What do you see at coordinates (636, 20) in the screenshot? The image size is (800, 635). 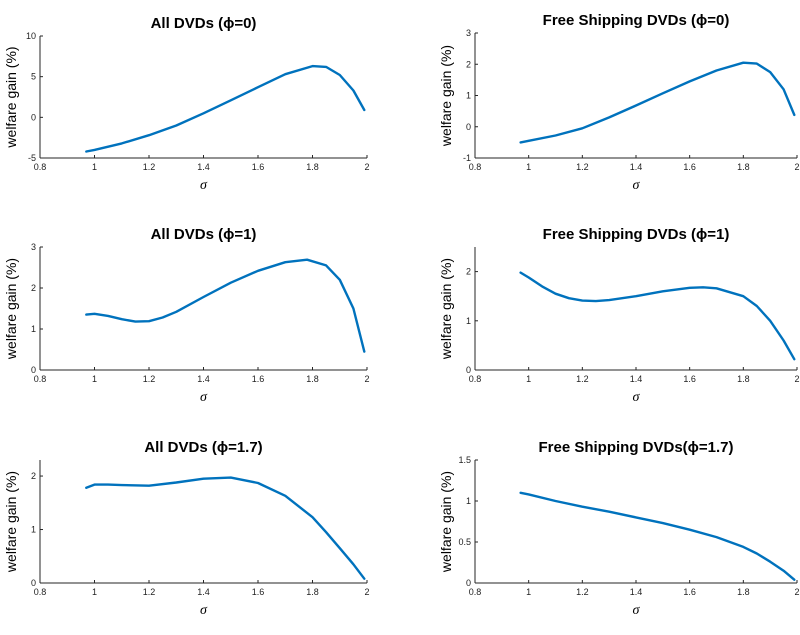 I see `subplot-title: Free Shipping DVDs (ϕ=0)` at bounding box center [636, 20].